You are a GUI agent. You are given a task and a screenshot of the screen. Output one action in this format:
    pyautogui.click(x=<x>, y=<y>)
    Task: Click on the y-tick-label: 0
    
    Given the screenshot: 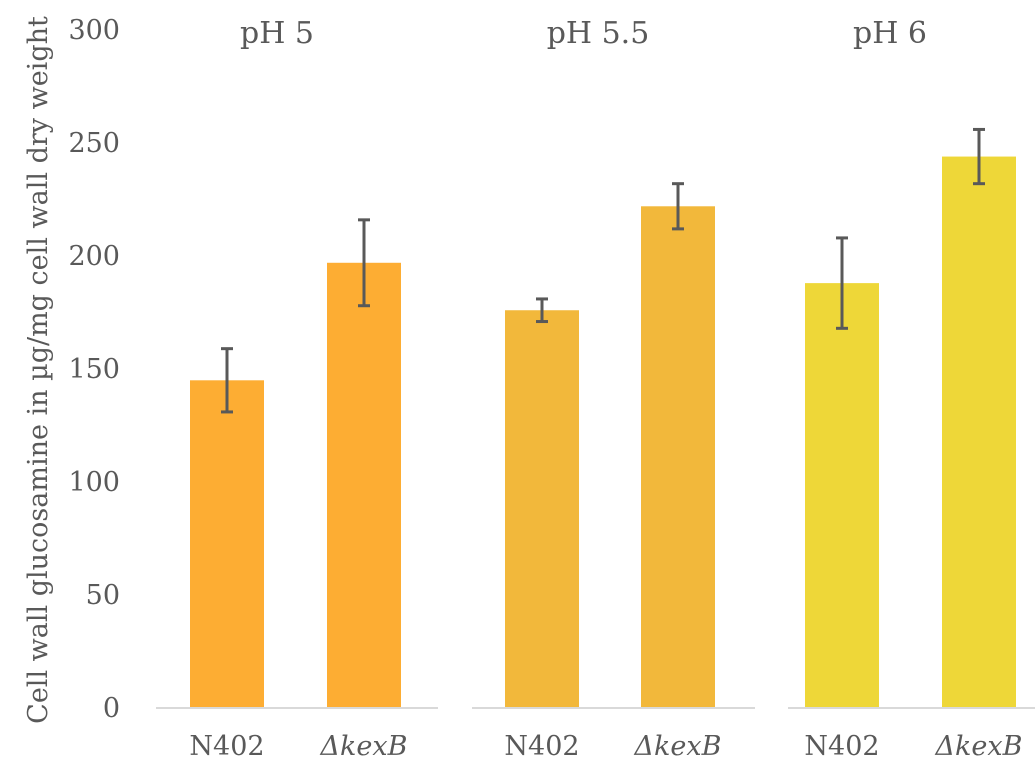 What is the action you would take?
    pyautogui.click(x=111, y=708)
    